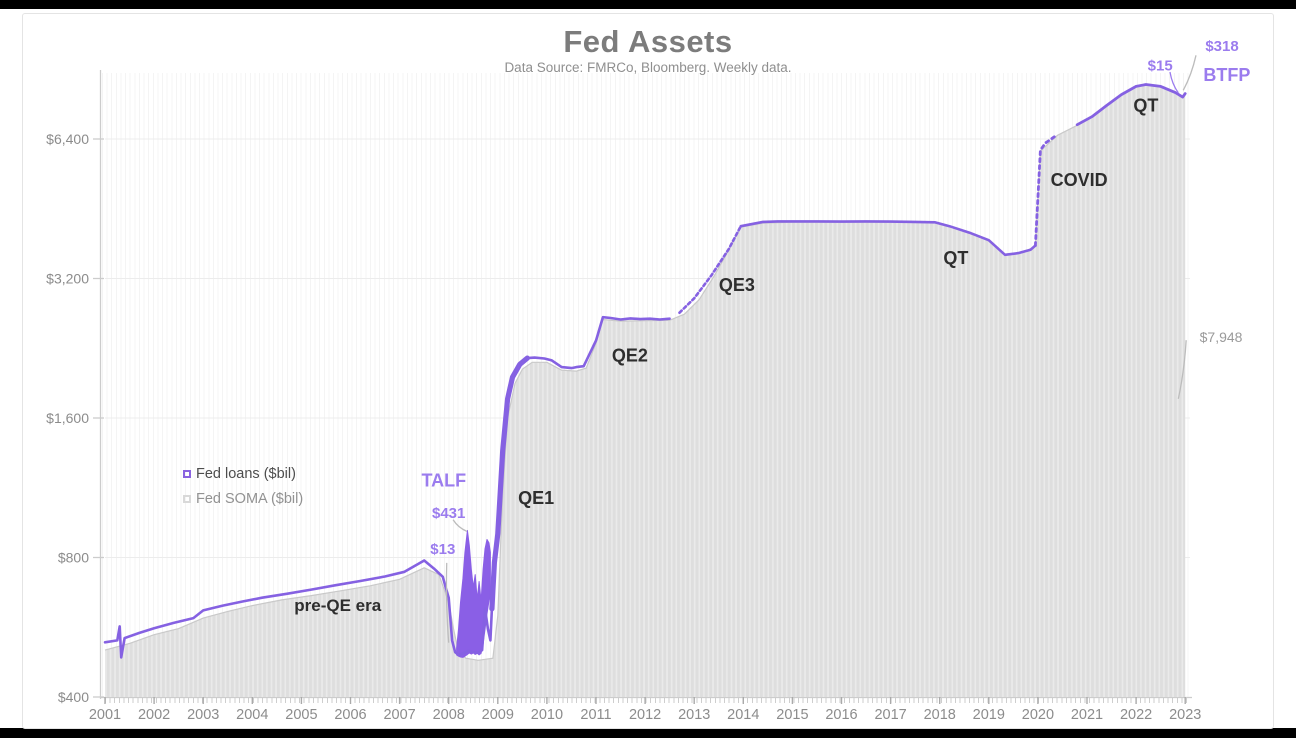 This screenshot has width=1296, height=738. What do you see at coordinates (67, 418) in the screenshot?
I see `y-tick-label: $1,600` at bounding box center [67, 418].